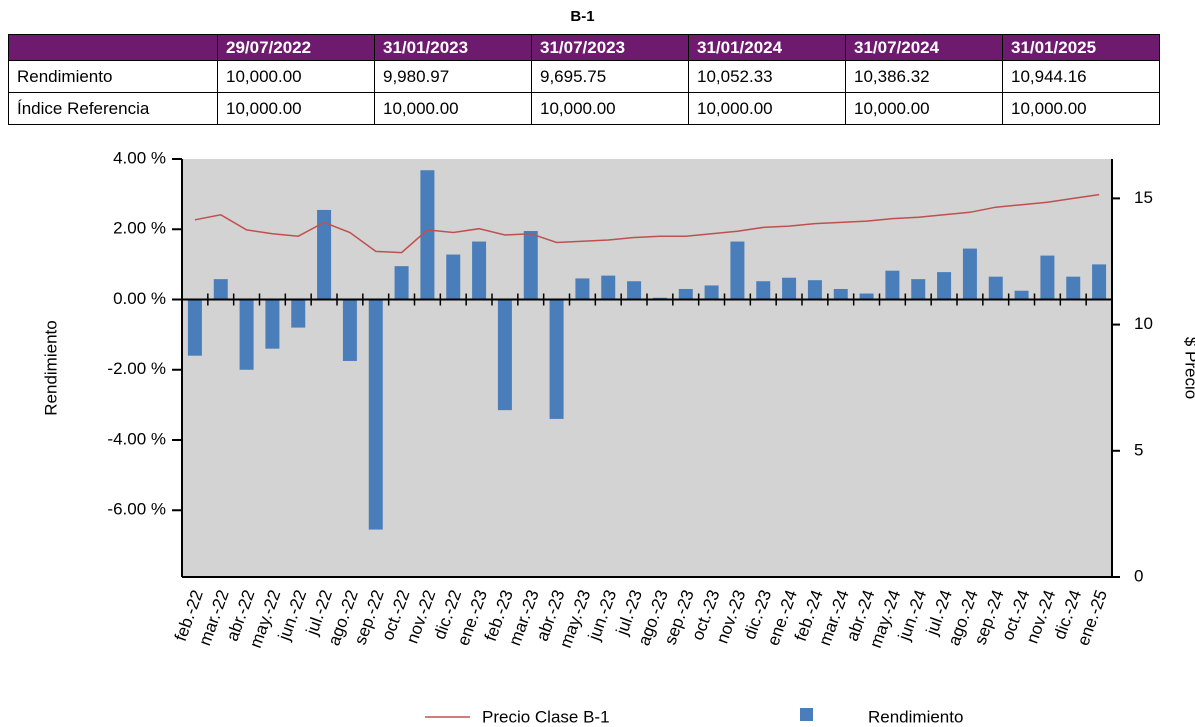  What do you see at coordinates (1138, 449) in the screenshot?
I see `y2-tick-label: 5` at bounding box center [1138, 449].